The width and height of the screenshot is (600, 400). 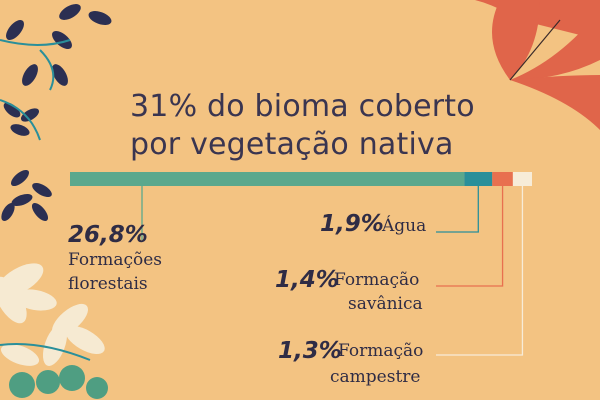 What do you see at coordinates (58, 382) in the screenshot?
I see `teal-berries-icon` at bounding box center [58, 382].